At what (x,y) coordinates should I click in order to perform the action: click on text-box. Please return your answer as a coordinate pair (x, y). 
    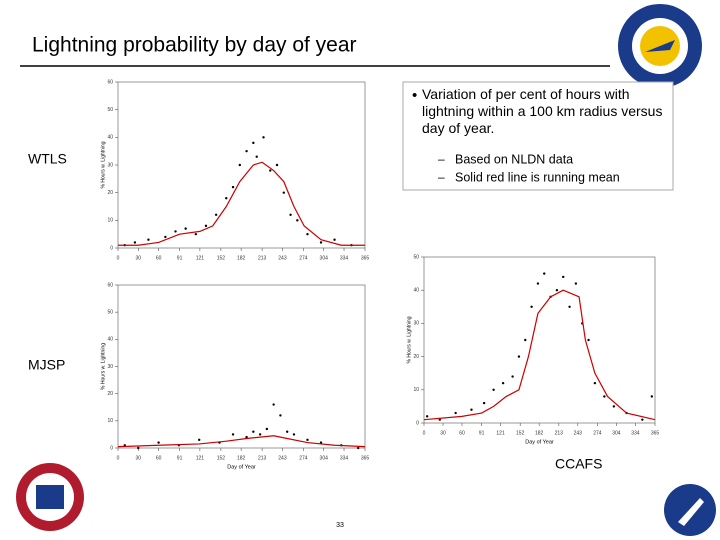
    Looking at the image, I should click on (538, 136).